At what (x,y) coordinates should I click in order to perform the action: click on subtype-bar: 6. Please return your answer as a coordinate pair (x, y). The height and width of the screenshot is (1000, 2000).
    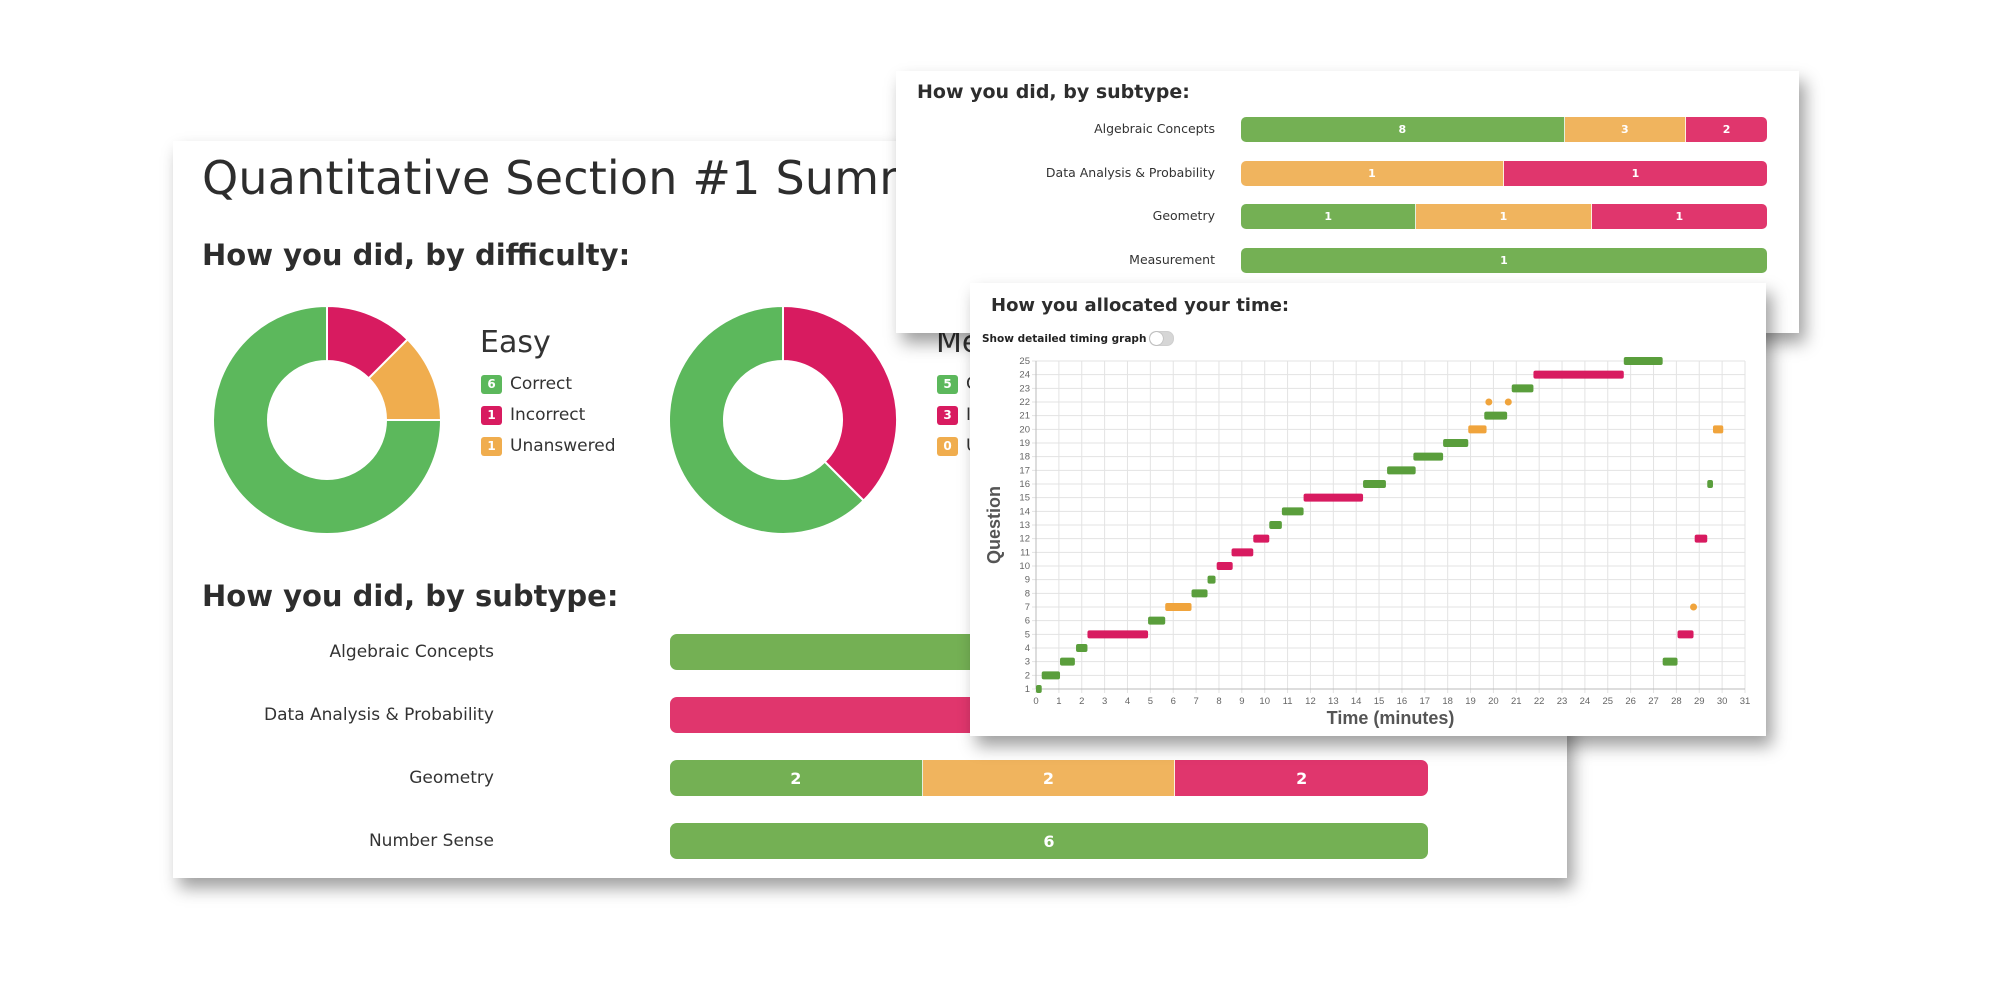
    Looking at the image, I should click on (1049, 841).